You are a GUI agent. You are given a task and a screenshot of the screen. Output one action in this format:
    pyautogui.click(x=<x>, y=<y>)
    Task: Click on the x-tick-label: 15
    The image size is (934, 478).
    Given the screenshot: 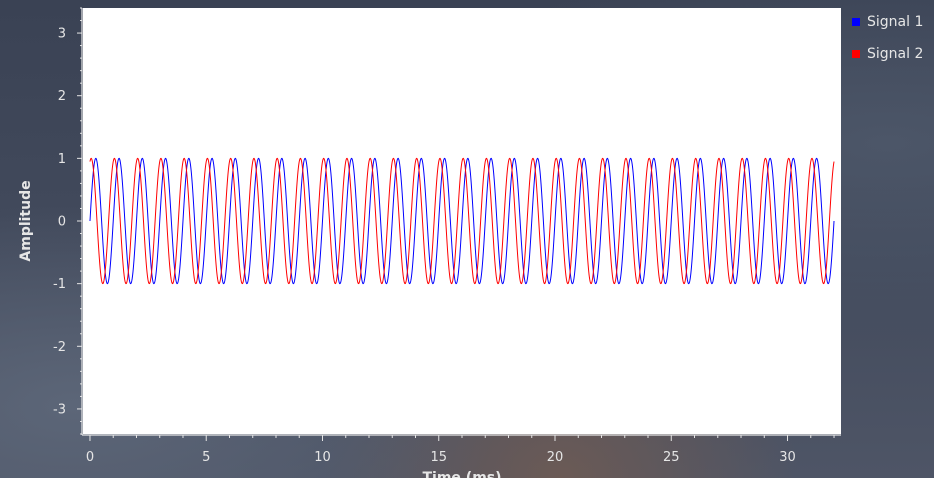 What is the action you would take?
    pyautogui.click(x=438, y=457)
    